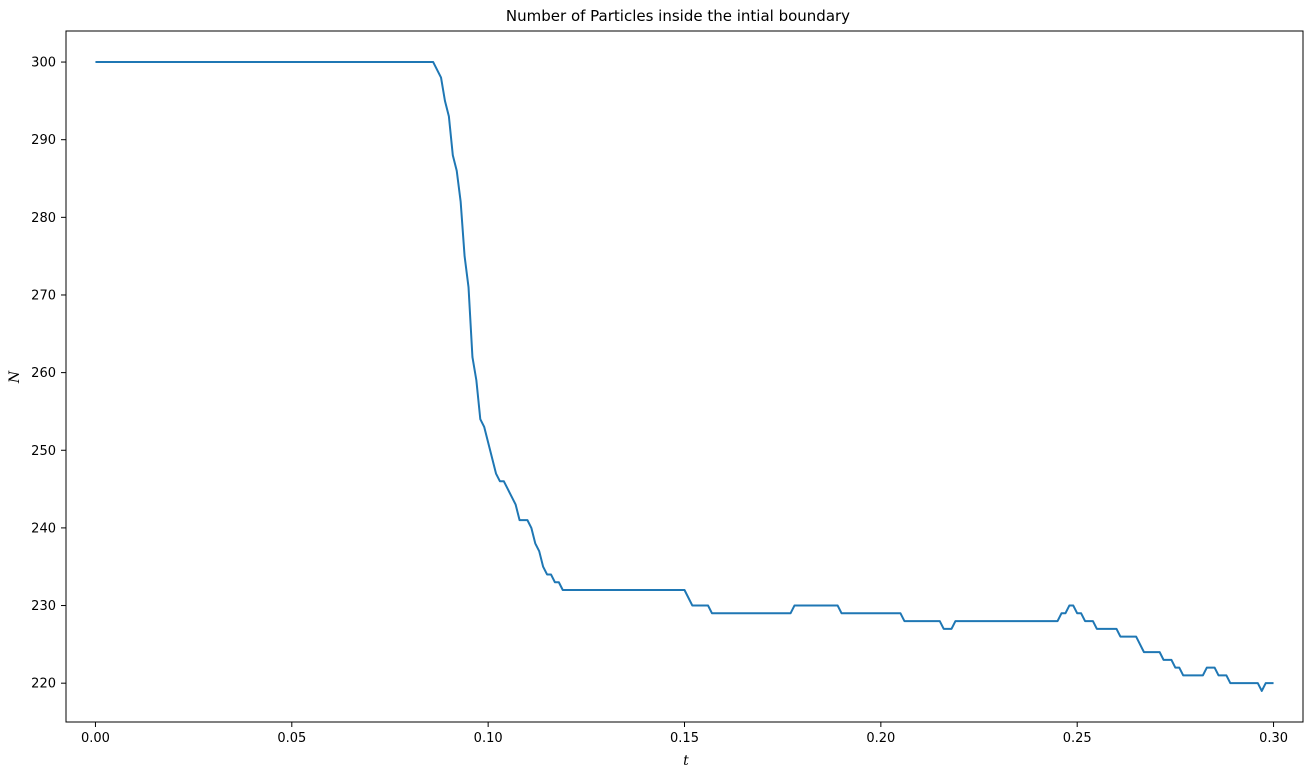 This screenshot has width=1315, height=776. I want to click on x-tick-label: 0.00, so click(95, 738).